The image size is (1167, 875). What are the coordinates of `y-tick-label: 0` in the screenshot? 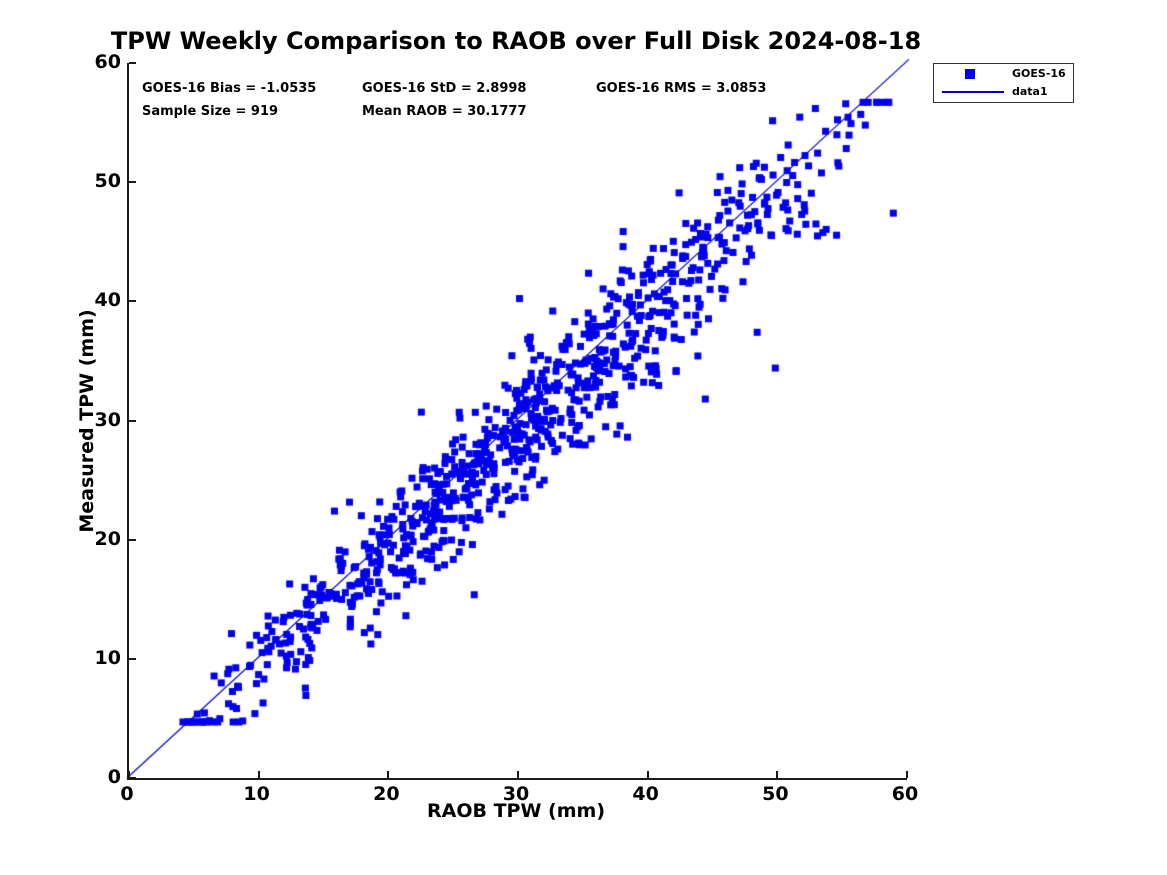 It's located at (114, 777).